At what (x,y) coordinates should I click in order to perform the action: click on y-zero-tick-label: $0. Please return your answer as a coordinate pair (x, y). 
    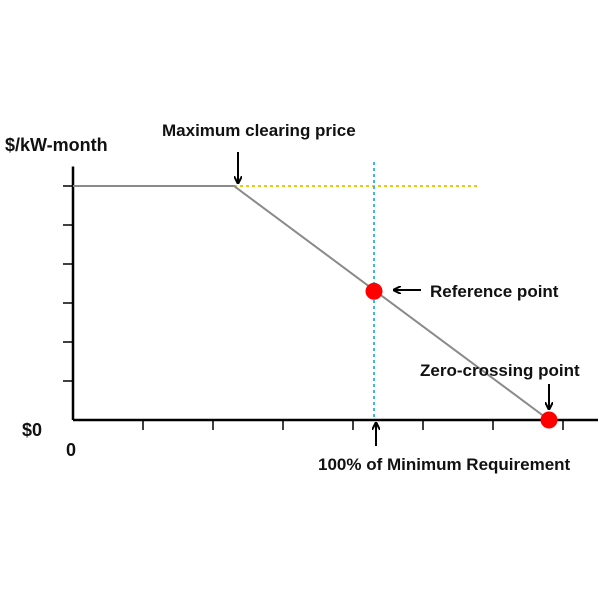
    Looking at the image, I should click on (32, 430).